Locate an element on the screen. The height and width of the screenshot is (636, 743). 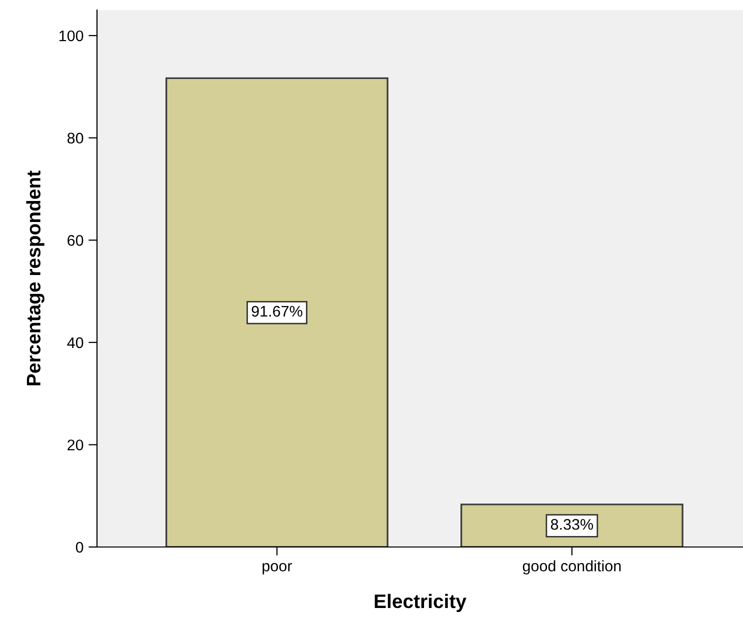
y-tick-label: 20 is located at coordinates (76, 445).